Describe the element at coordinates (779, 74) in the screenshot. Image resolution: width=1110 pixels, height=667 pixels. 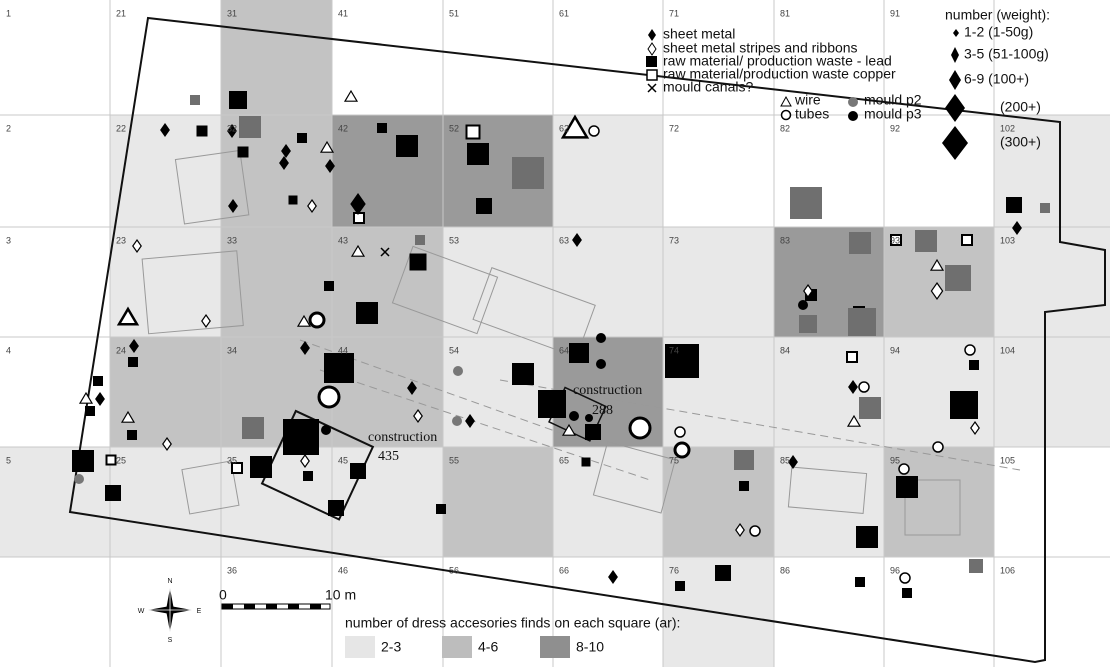
I see `legend-item: raw material/production waste copper` at that location.